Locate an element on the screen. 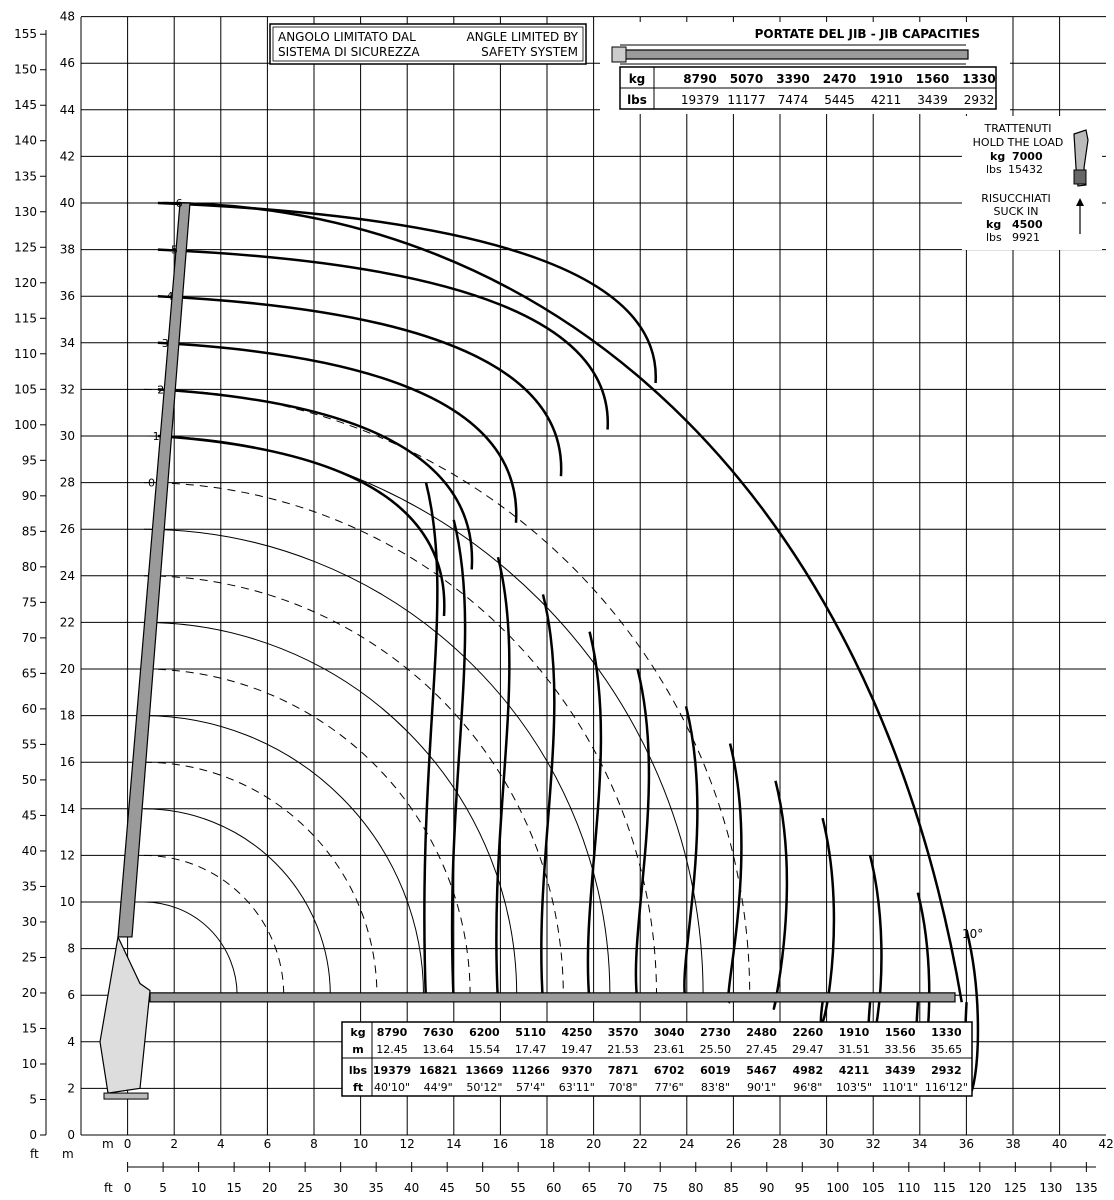  table-ft-label: ft is located at coordinates (358, 1087).